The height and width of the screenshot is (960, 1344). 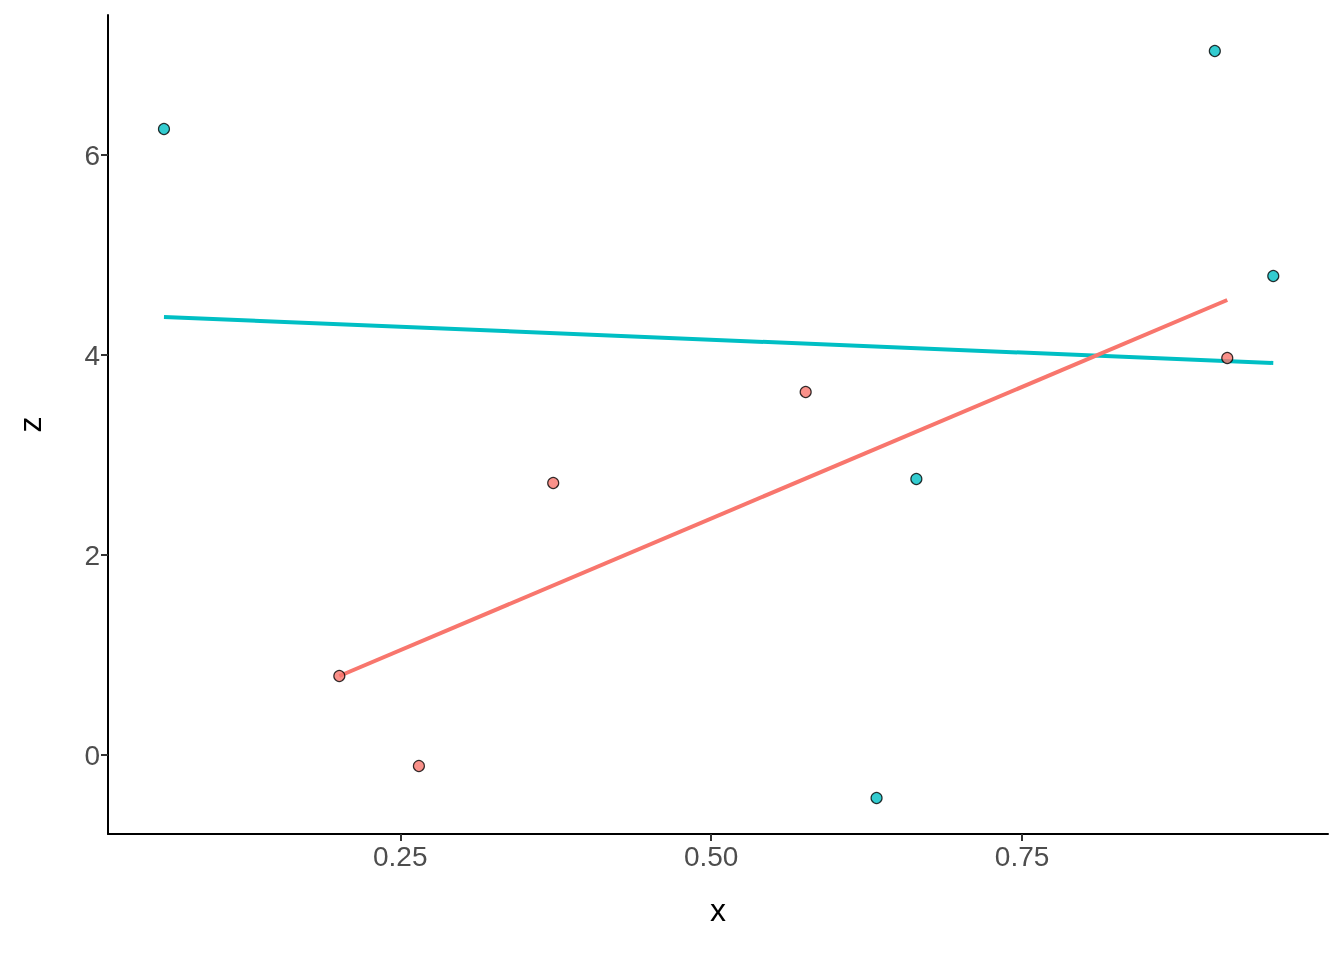 What do you see at coordinates (92, 555) in the screenshot?
I see `y-tick-label: 2` at bounding box center [92, 555].